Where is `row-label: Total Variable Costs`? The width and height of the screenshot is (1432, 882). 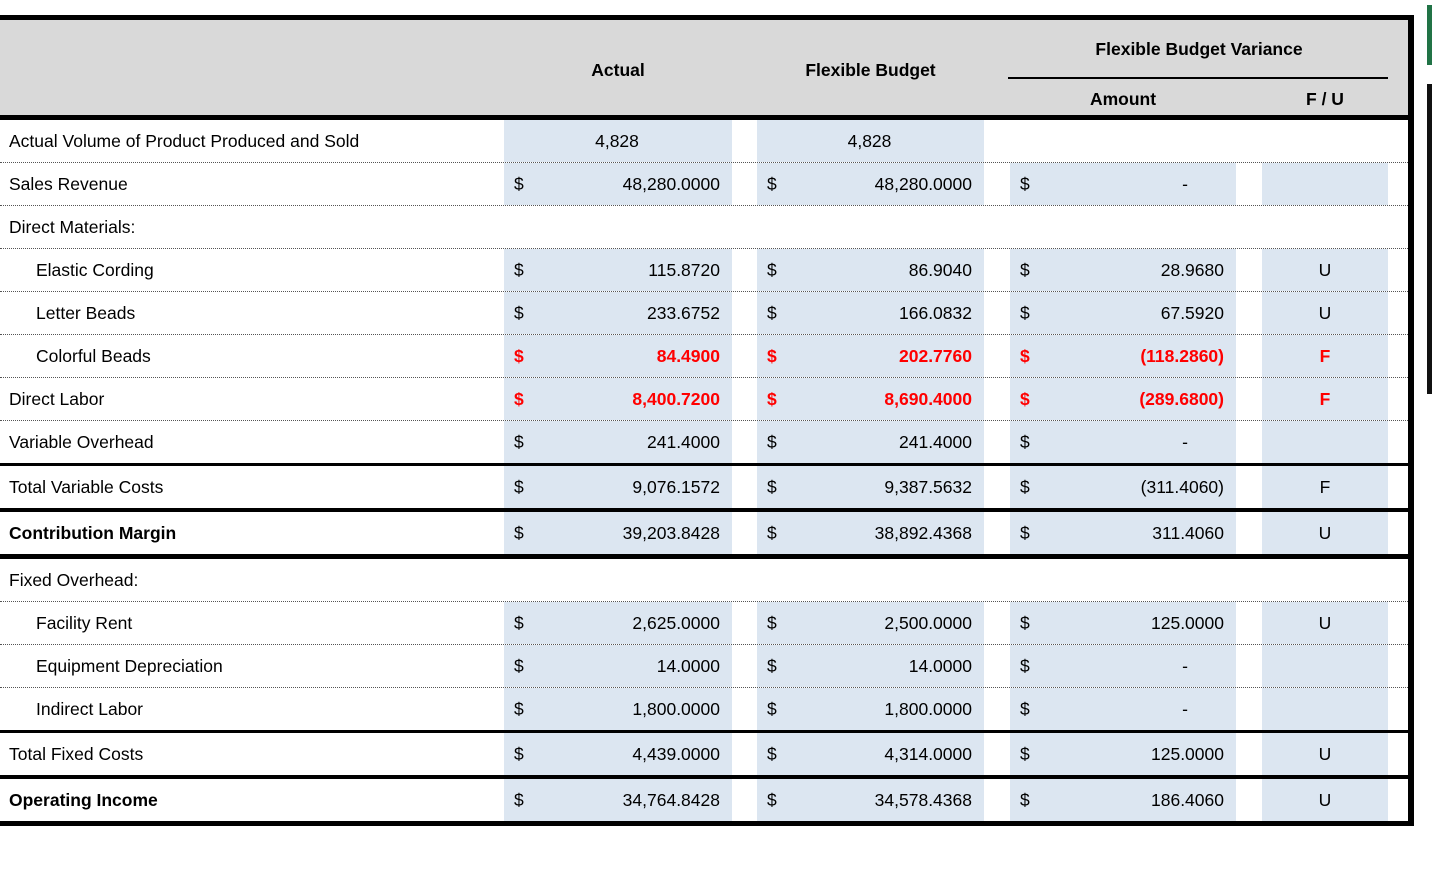
row-label: Total Variable Costs is located at coordinates (86, 486).